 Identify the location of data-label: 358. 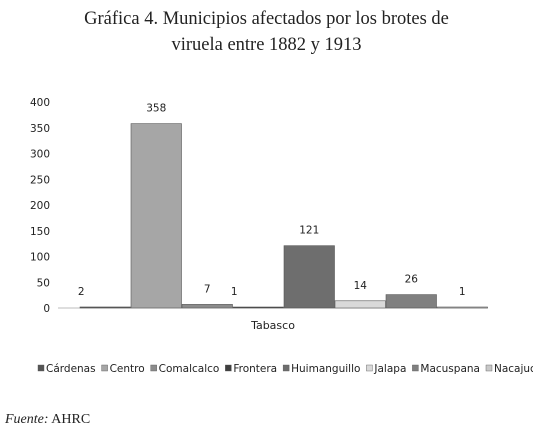
(156, 109).